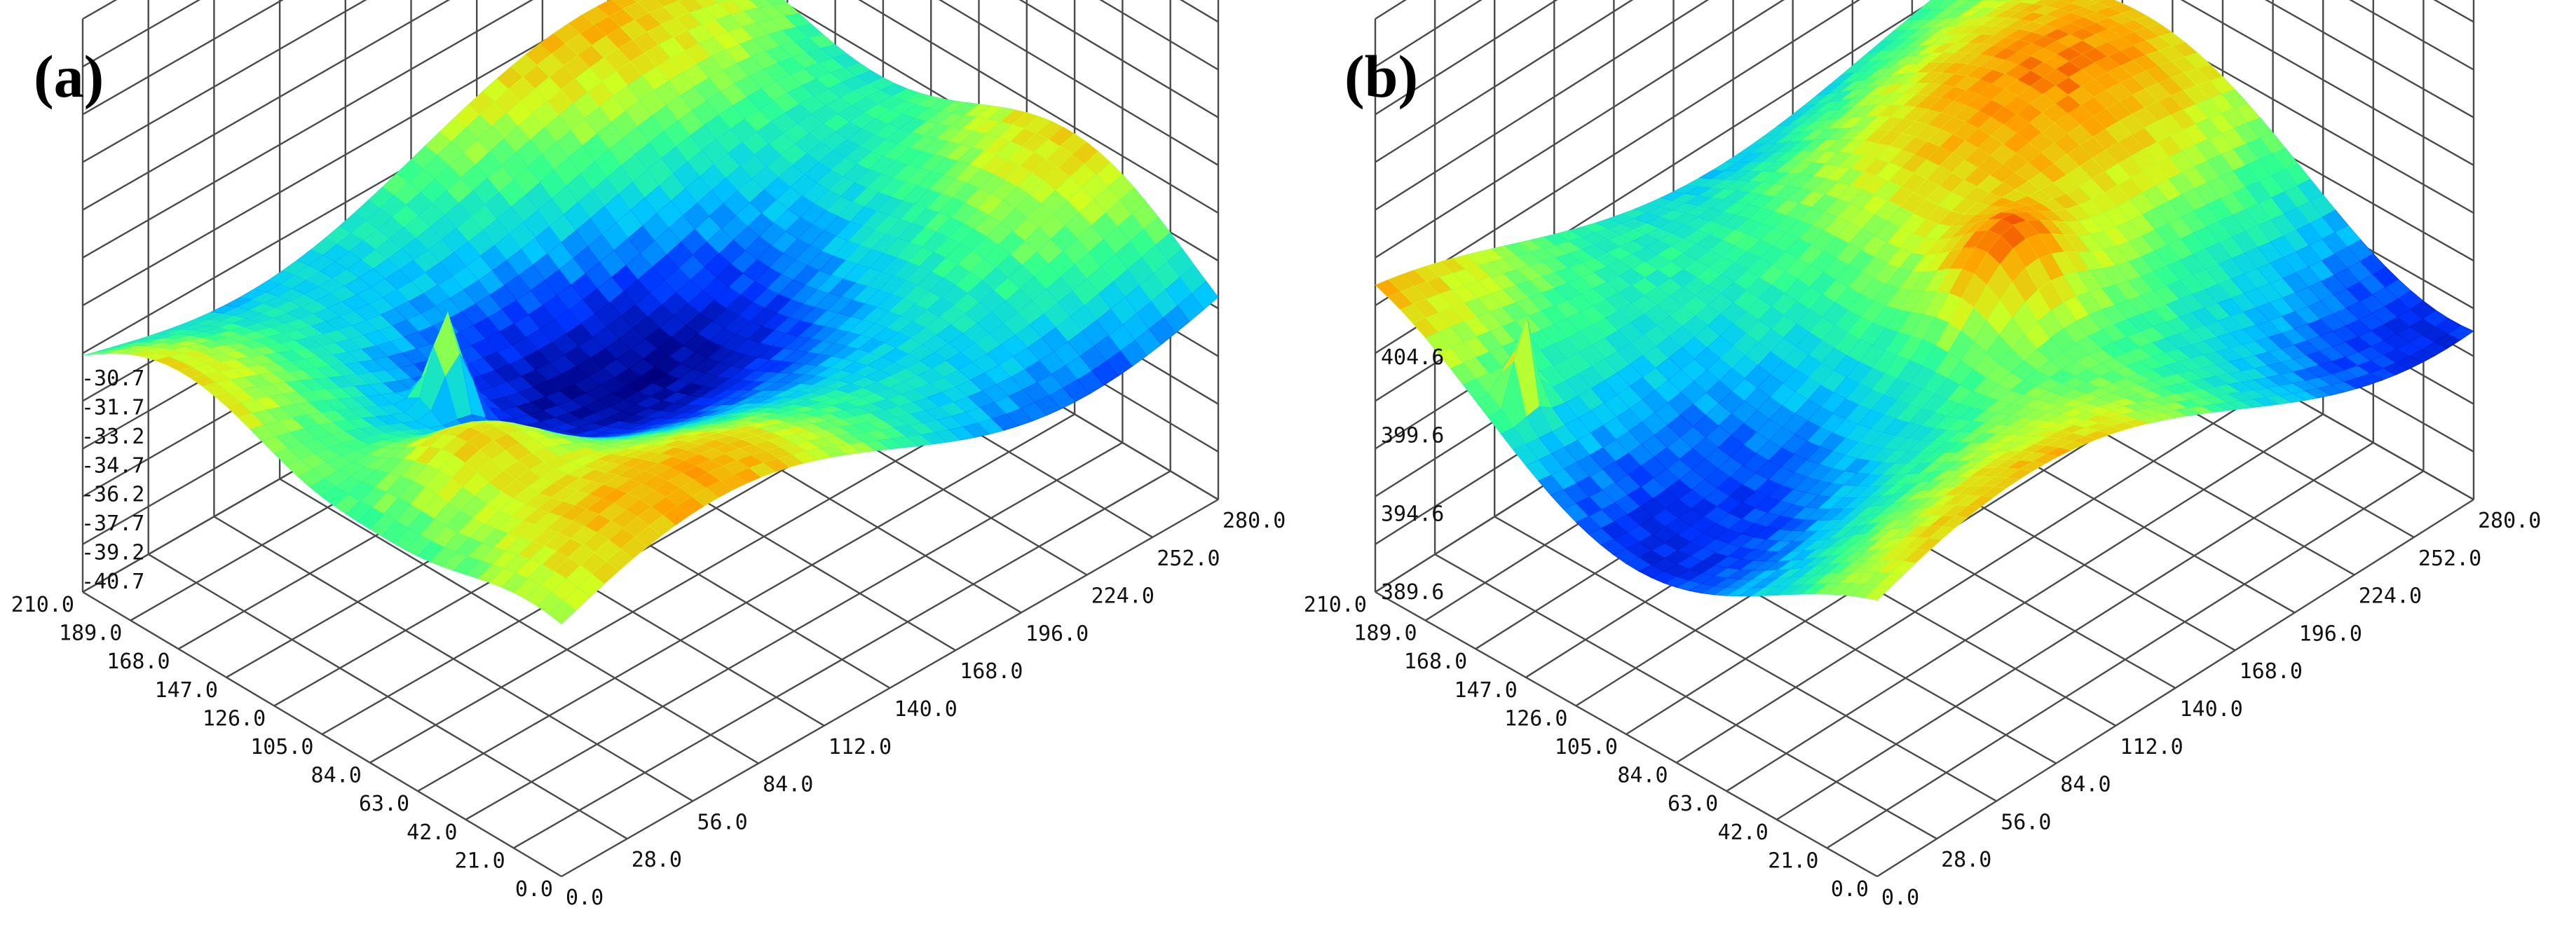  What do you see at coordinates (112, 437) in the screenshot?
I see `z-tick-label: -33.2` at bounding box center [112, 437].